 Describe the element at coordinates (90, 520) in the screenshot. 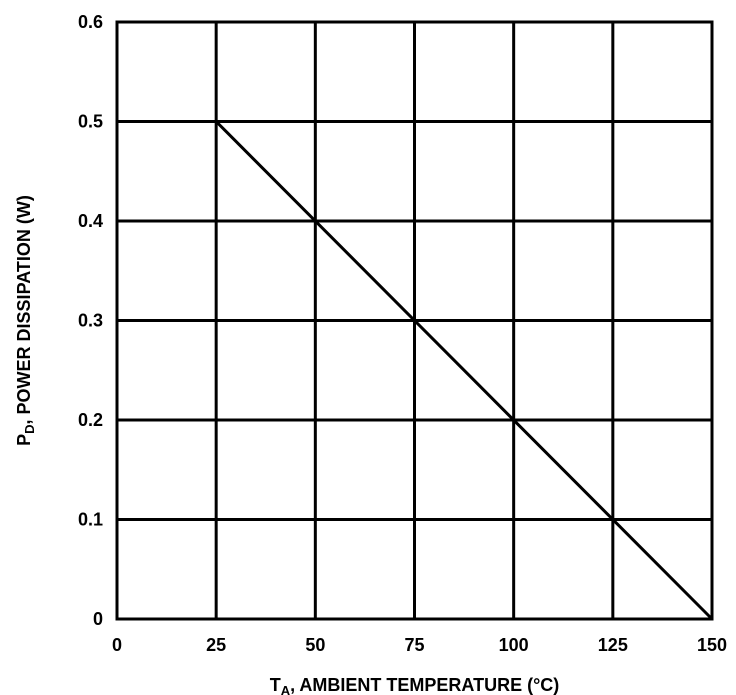

I see `y-tick-label: 0.1` at that location.